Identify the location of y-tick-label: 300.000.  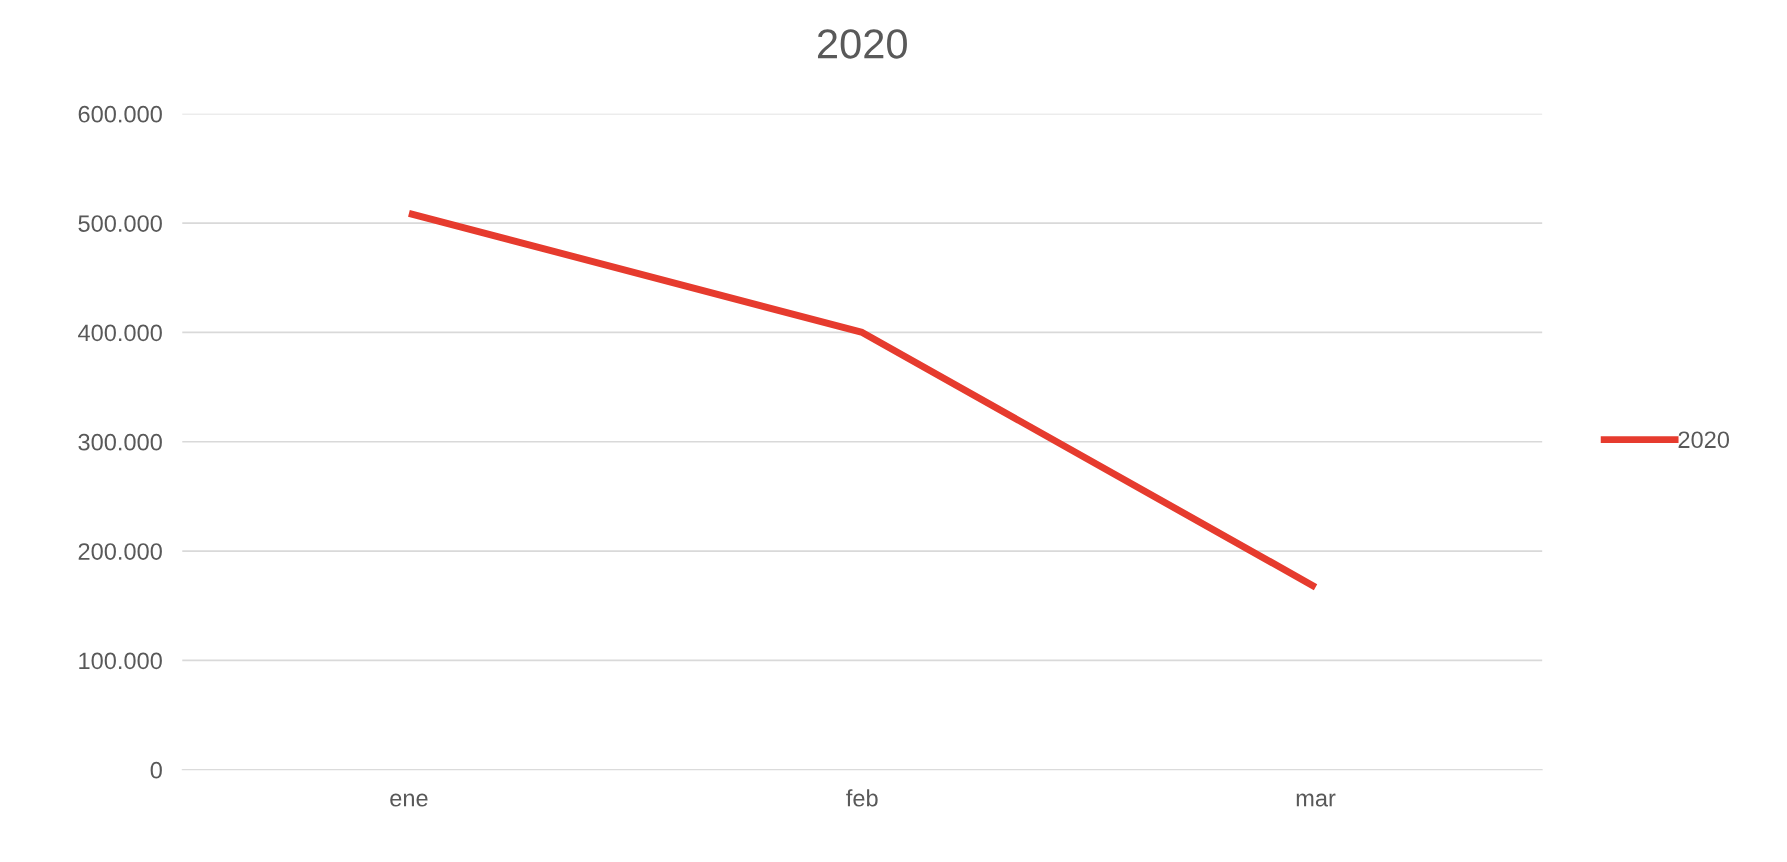
(120, 442).